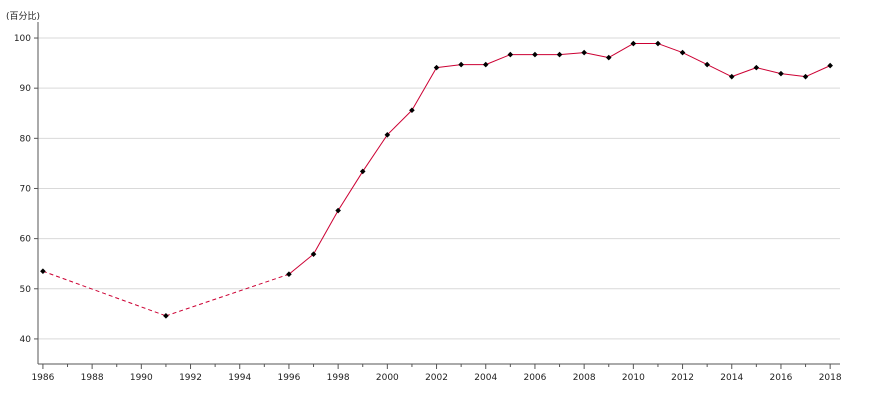  What do you see at coordinates (584, 378) in the screenshot?
I see `x-tick-label-2008: 2008` at bounding box center [584, 378].